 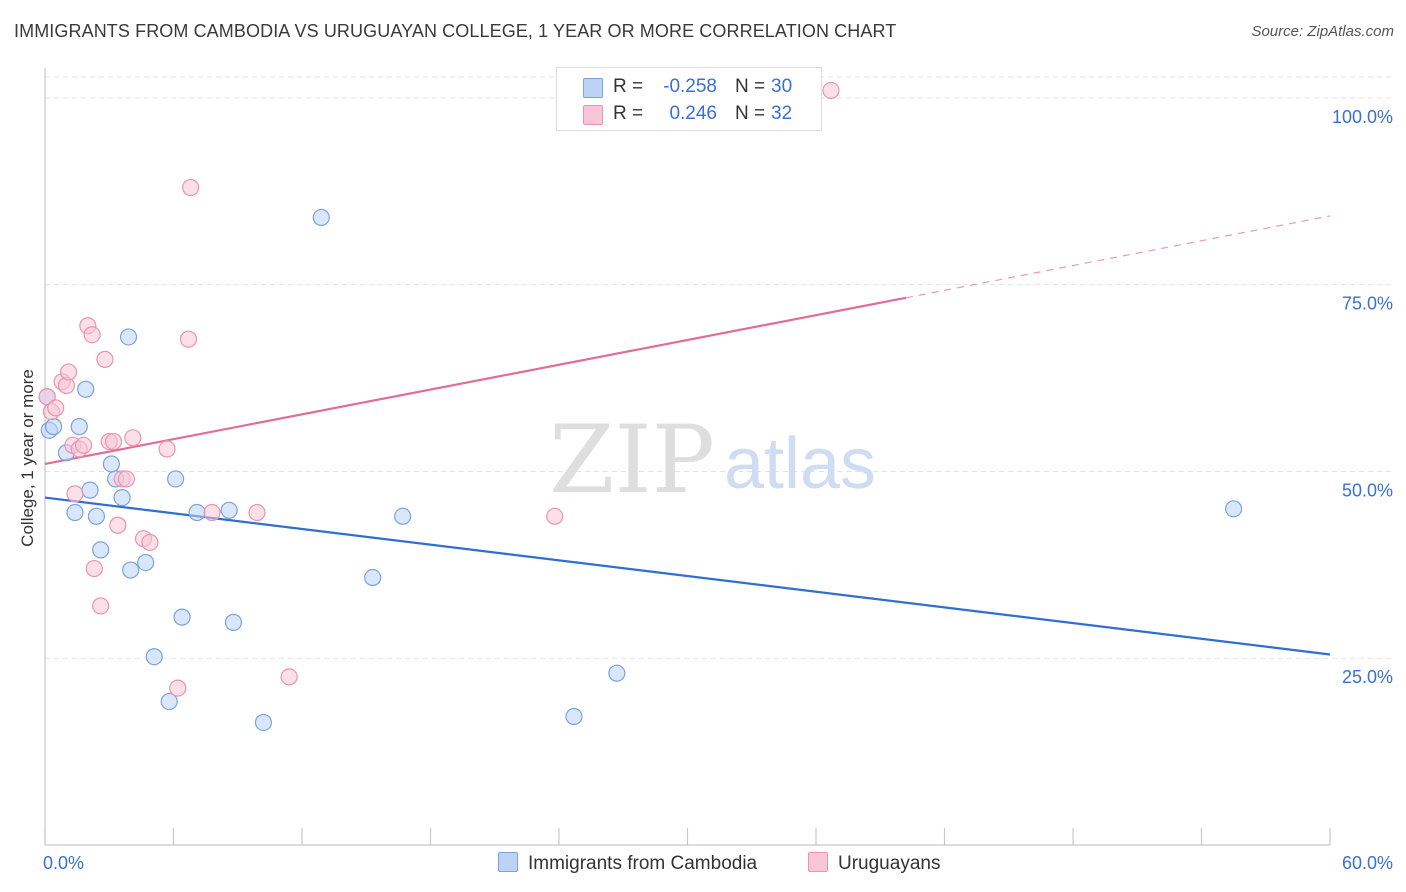 What do you see at coordinates (1322, 31) in the screenshot?
I see `chart-source: Source: ZipAtlas.com` at bounding box center [1322, 31].